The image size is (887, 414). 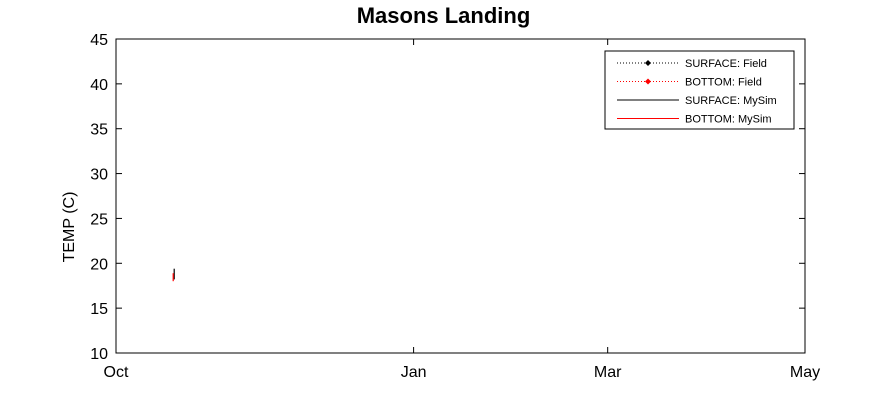 I want to click on legend-box, so click(x=699, y=90).